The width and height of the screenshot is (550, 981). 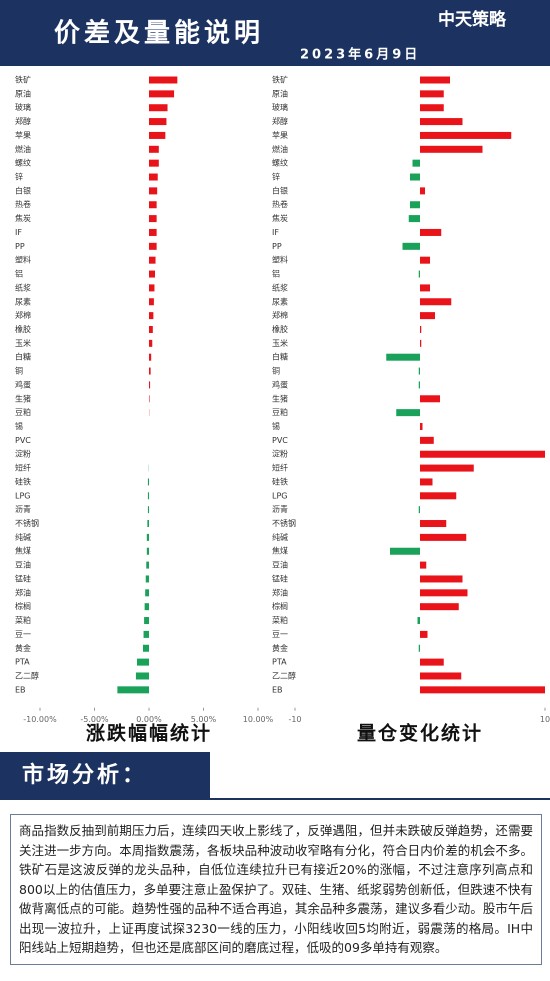 What do you see at coordinates (22, 662) in the screenshot?
I see `category-label: PTA` at bounding box center [22, 662].